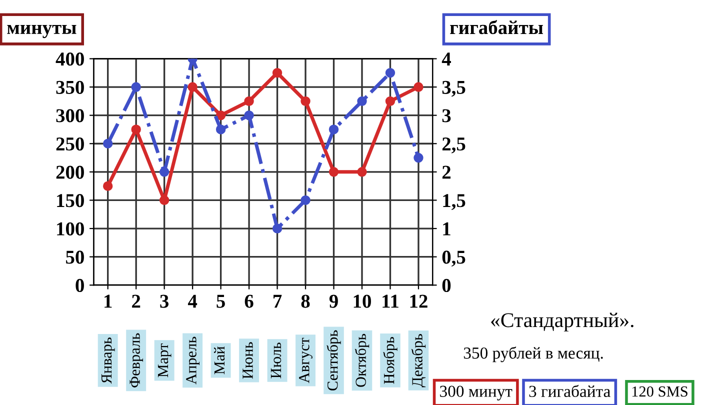 This screenshot has height=405, width=721. What do you see at coordinates (70, 59) in the screenshot?
I see `y-tick-label: 400` at bounding box center [70, 59].